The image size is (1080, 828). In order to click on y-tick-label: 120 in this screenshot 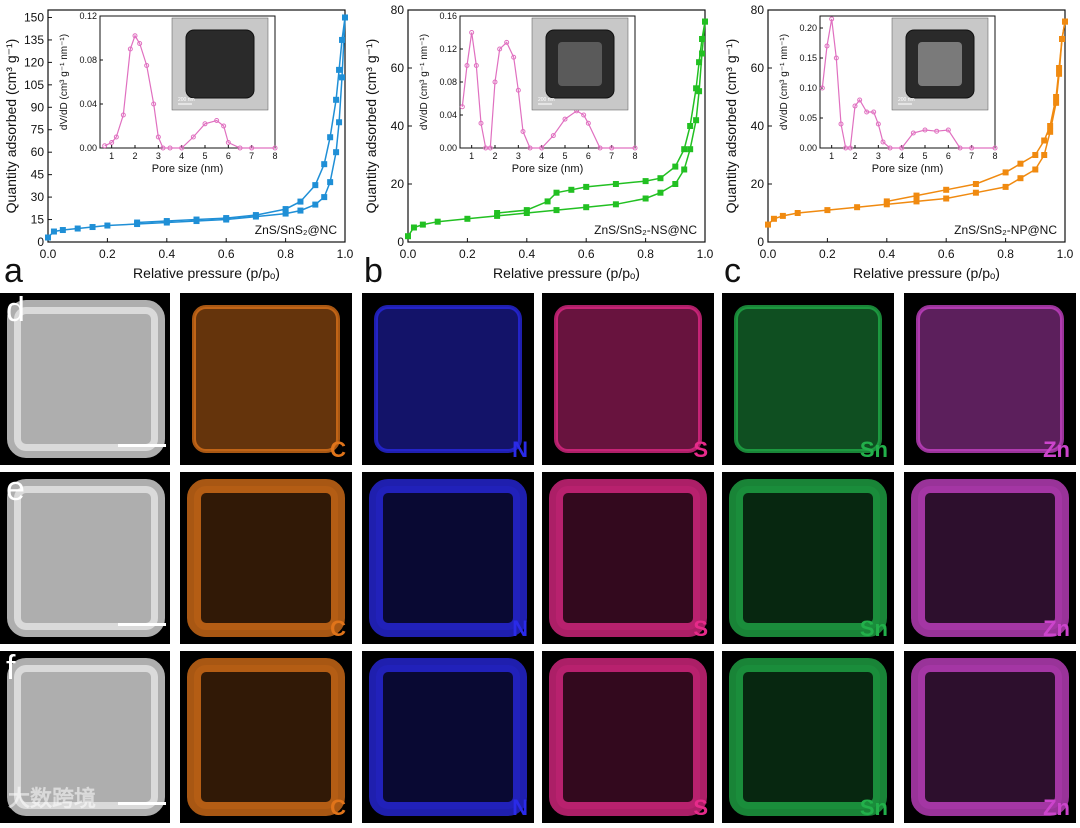, I will do `click(34, 62)`.